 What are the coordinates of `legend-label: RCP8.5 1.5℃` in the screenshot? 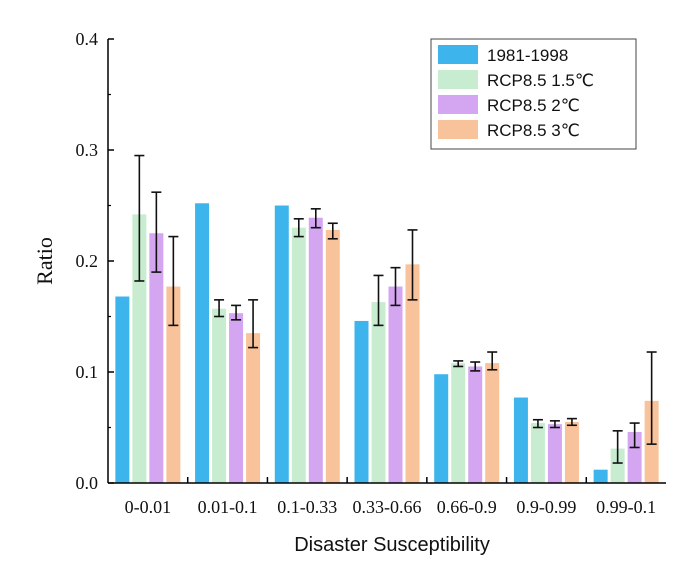 It's located at (540, 80).